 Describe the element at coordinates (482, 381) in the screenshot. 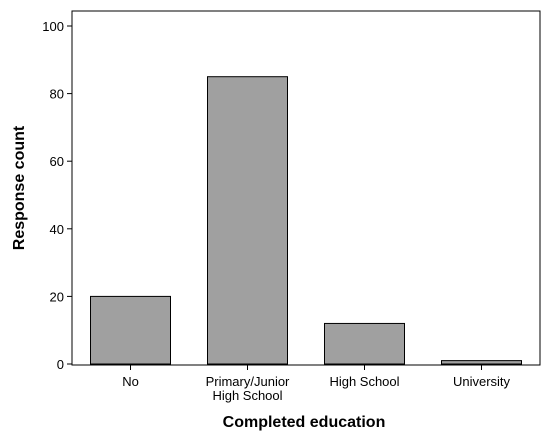

I see `x-tick-label: University` at that location.